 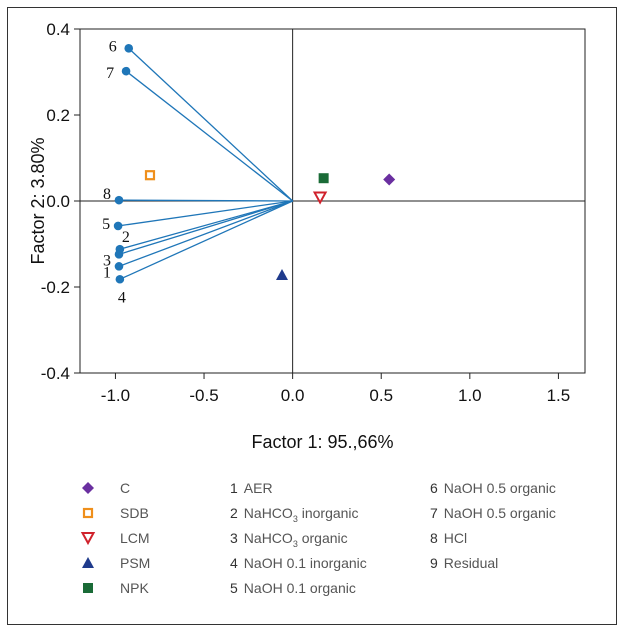 What do you see at coordinates (145, 488) in the screenshot?
I see `case-legend-item: C` at bounding box center [145, 488].